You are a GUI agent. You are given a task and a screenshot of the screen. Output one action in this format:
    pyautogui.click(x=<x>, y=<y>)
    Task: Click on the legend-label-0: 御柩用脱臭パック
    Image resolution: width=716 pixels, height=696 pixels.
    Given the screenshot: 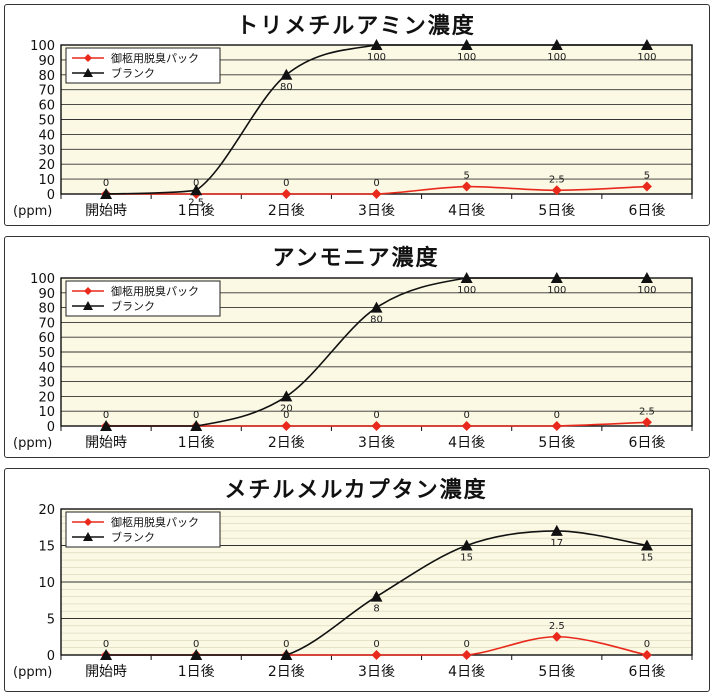 What is the action you would take?
    pyautogui.click(x=155, y=522)
    